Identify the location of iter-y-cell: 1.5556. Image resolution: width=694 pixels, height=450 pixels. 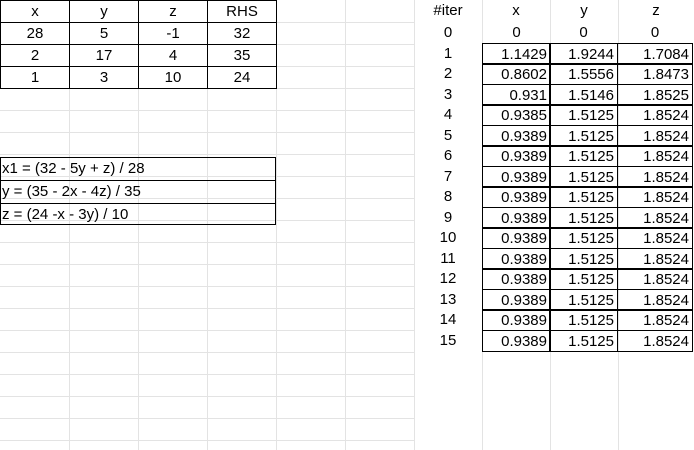
(583, 74).